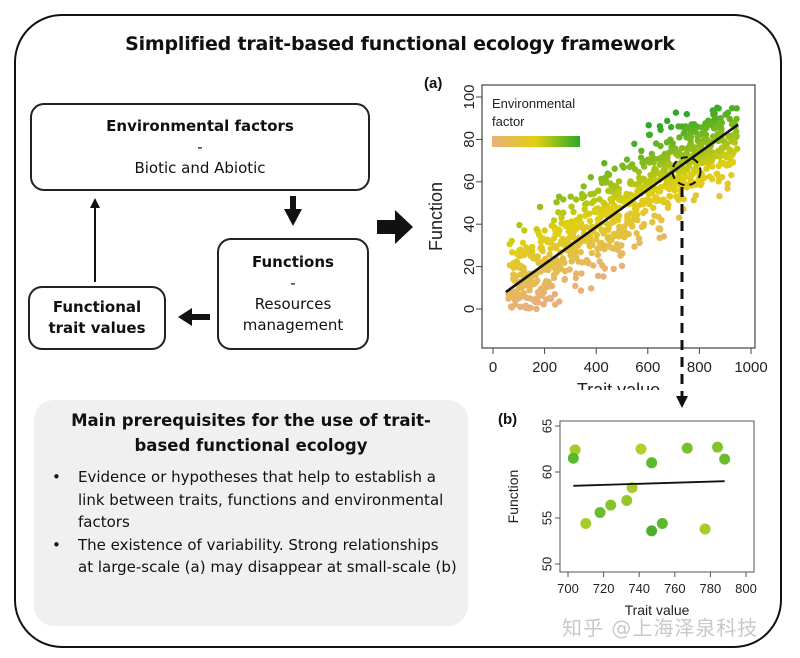 The image size is (800, 658). I want to click on trait-line-2: trait values, so click(97, 328).